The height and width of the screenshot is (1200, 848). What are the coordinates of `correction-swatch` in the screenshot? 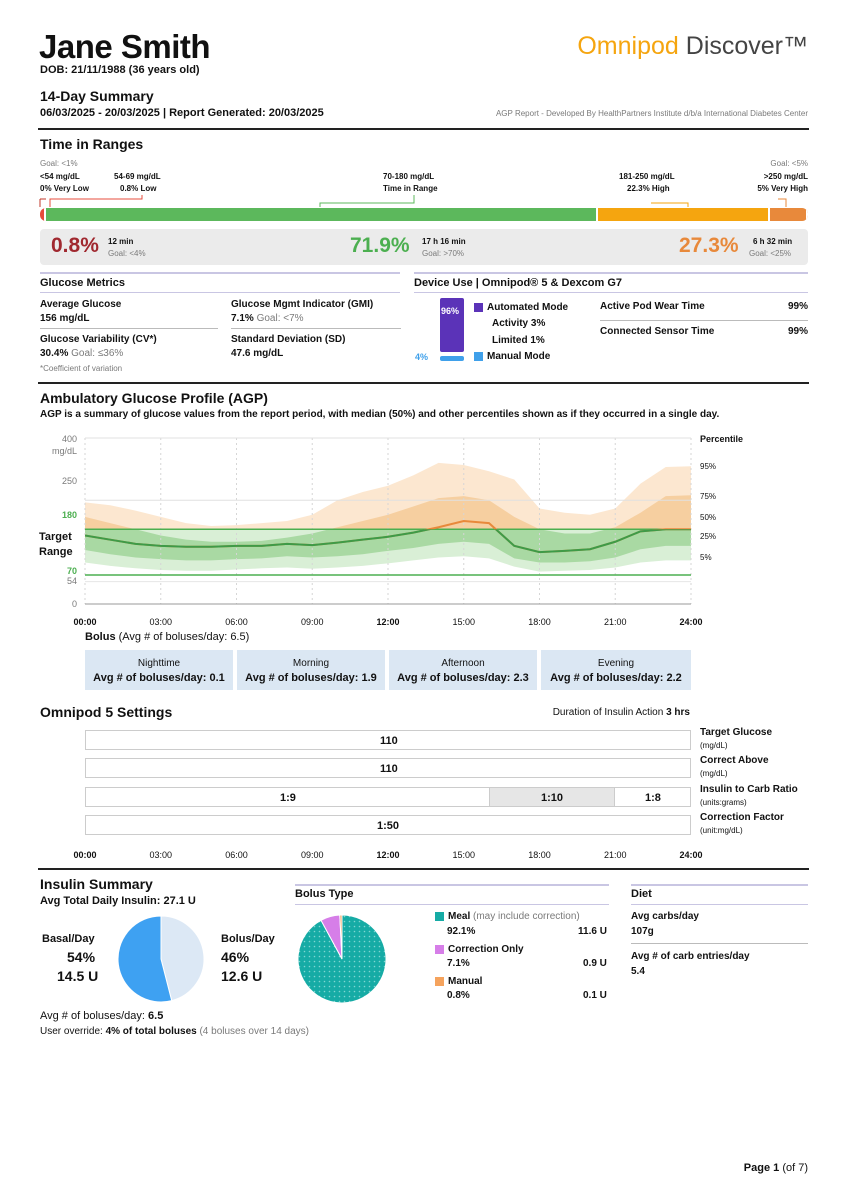 It's located at (439, 949).